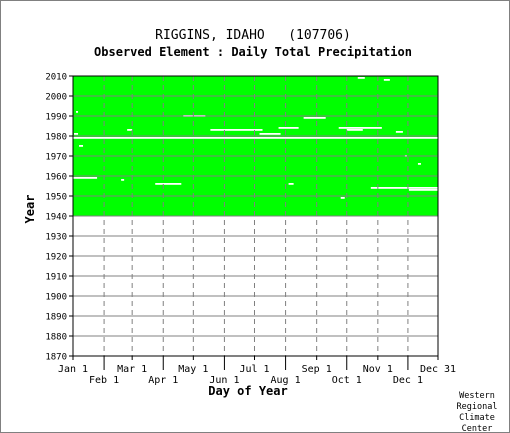  What do you see at coordinates (477, 407) in the screenshot?
I see `credit-line: Regional` at bounding box center [477, 407].